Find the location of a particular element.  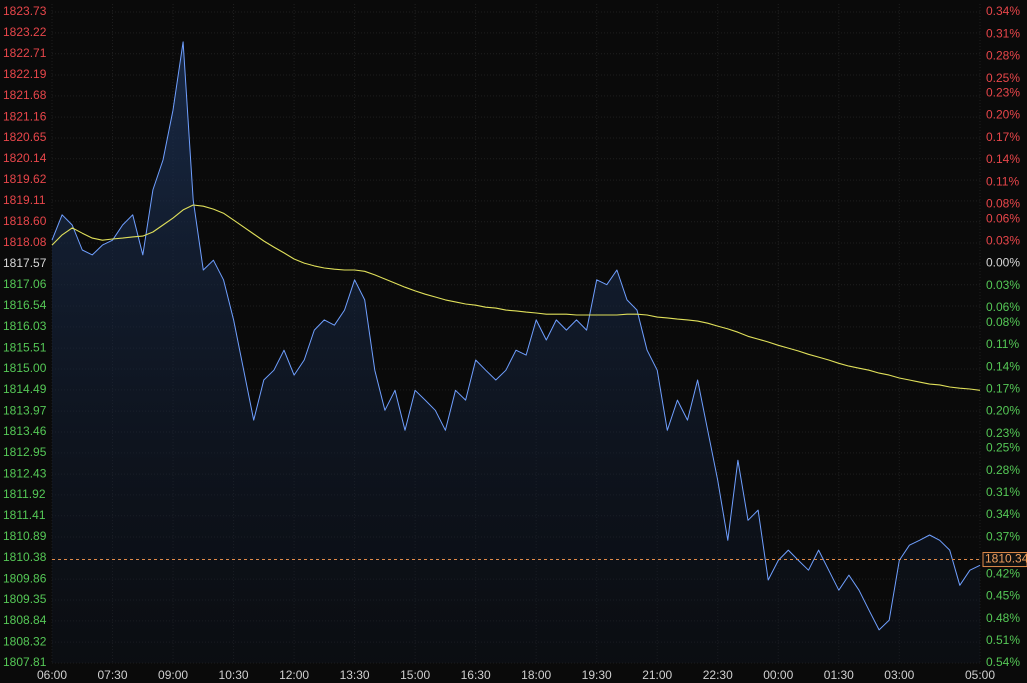

y-tick-label: 1813.97 is located at coordinates (25, 410).